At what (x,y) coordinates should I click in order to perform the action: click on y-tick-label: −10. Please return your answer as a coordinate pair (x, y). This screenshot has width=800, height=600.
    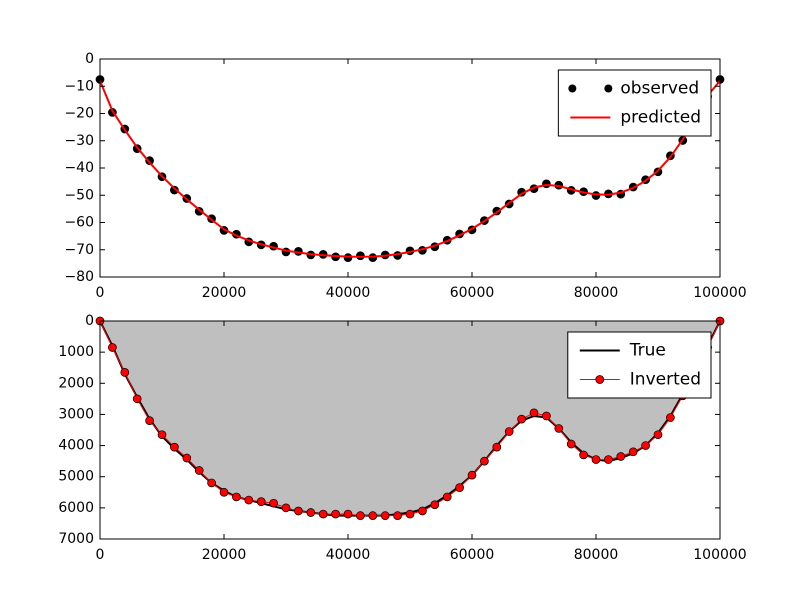
    Looking at the image, I should click on (79, 86).